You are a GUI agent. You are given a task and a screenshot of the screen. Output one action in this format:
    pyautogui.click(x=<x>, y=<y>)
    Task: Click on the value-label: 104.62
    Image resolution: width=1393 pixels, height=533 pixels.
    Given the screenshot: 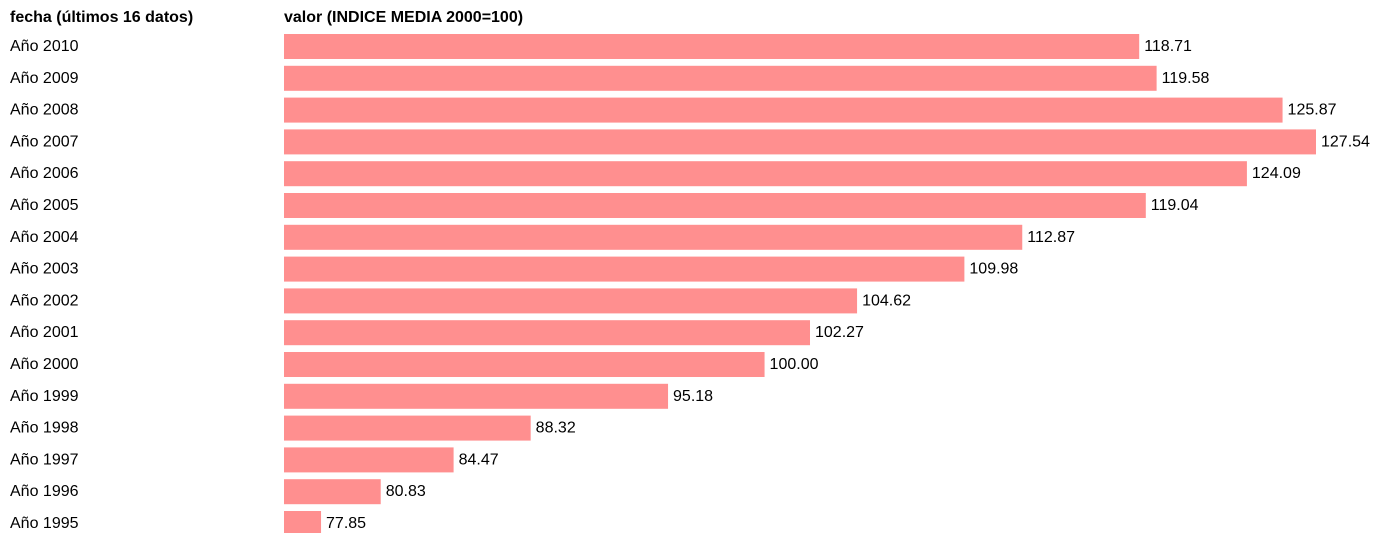 What is the action you would take?
    pyautogui.click(x=886, y=300)
    